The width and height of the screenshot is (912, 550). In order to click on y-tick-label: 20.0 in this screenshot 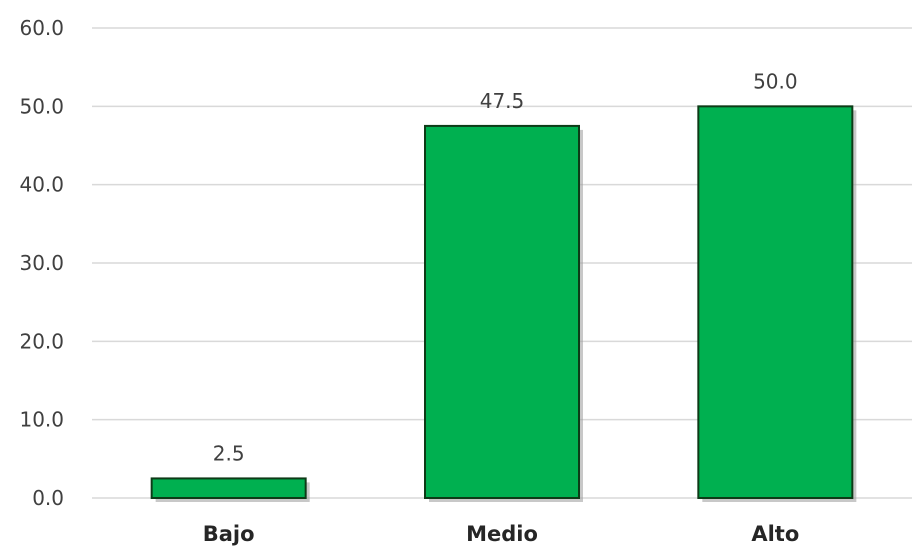, I will do `click(41, 341)`.